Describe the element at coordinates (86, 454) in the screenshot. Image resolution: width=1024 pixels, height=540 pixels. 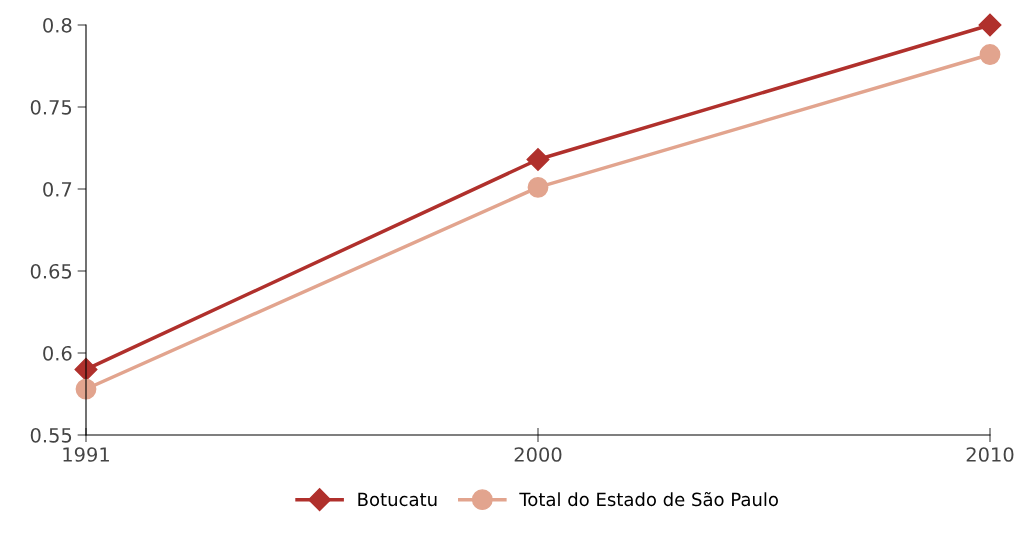
I see `x-tick-label: 1991` at that location.